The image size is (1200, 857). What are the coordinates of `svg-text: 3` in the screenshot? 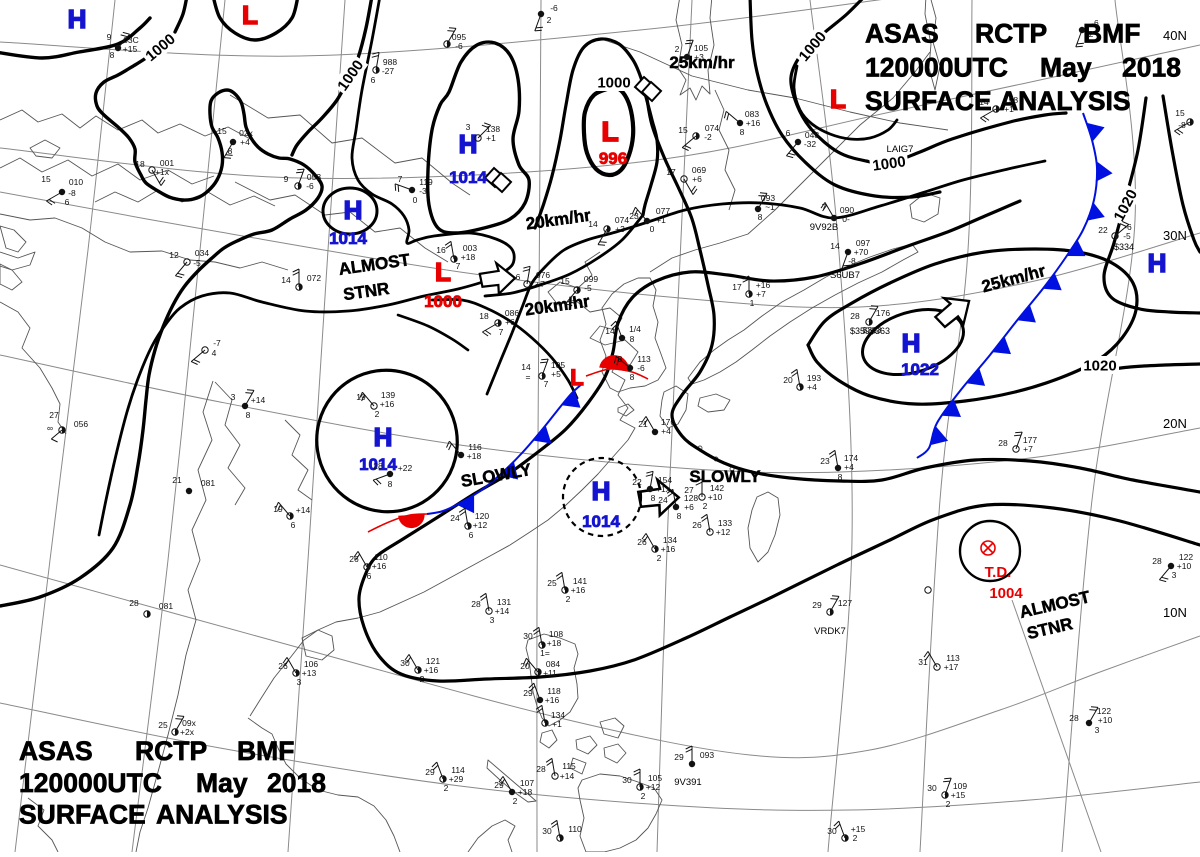 It's located at (1174, 575).